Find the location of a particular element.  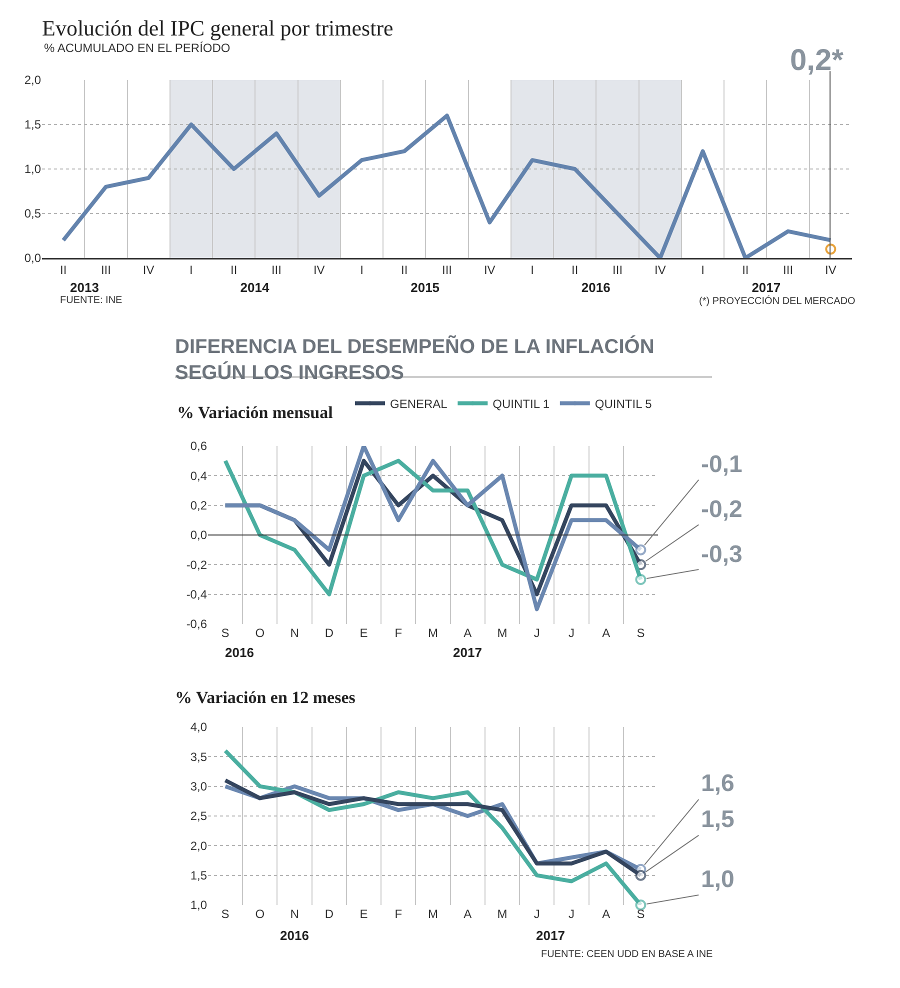

y-tick-label: 3,0 is located at coordinates (199, 787).